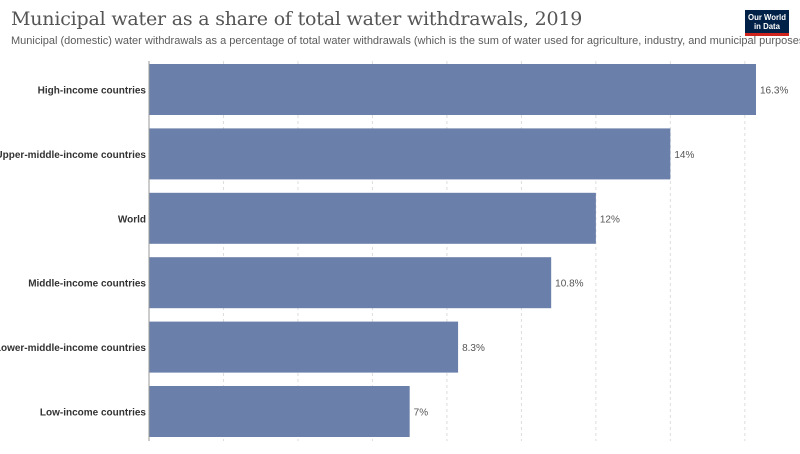  What do you see at coordinates (87, 284) in the screenshot?
I see `category-label: Middle-income countries` at bounding box center [87, 284].